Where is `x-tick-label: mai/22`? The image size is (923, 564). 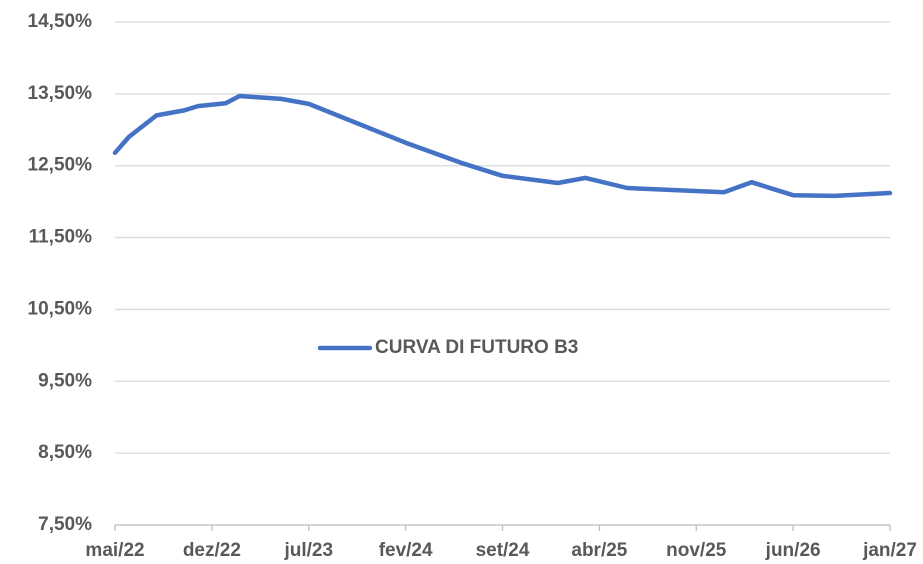 x-tick-label: mai/22 is located at coordinates (114, 550).